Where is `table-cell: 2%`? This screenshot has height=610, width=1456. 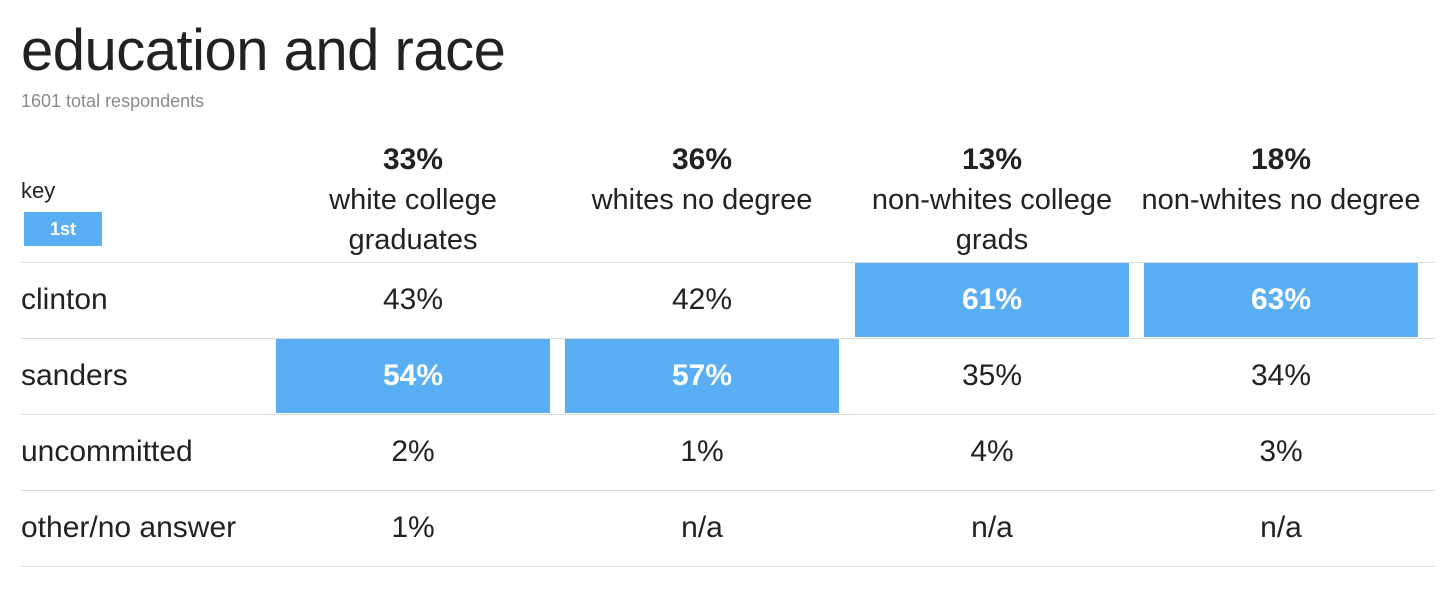
table-cell: 2% is located at coordinates (413, 451).